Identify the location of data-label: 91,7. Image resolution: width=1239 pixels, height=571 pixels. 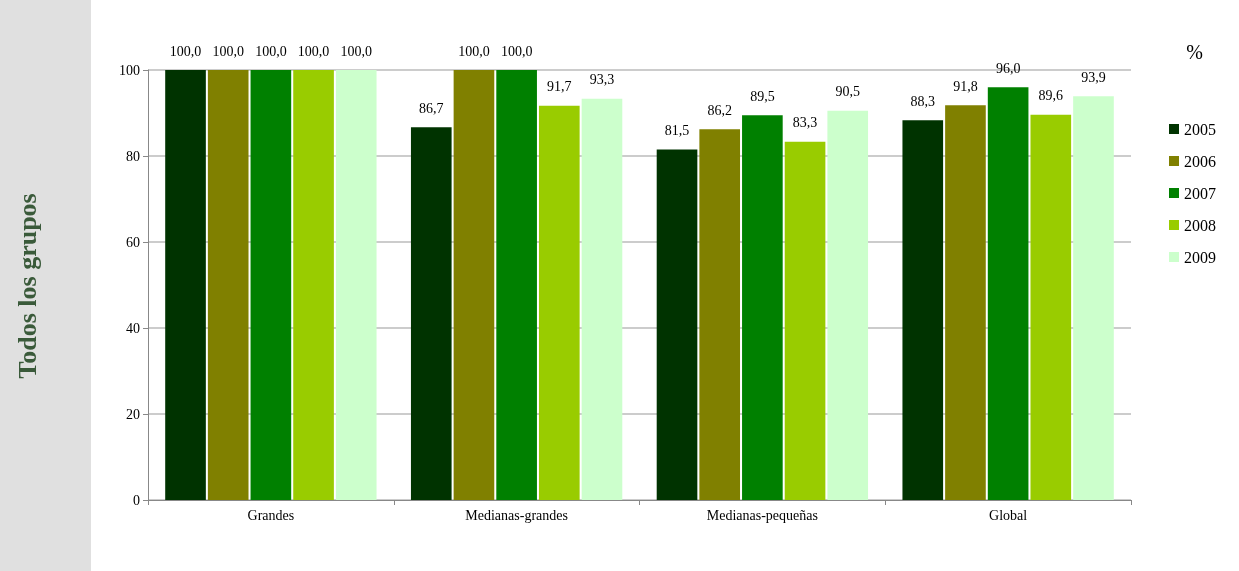
(559, 87).